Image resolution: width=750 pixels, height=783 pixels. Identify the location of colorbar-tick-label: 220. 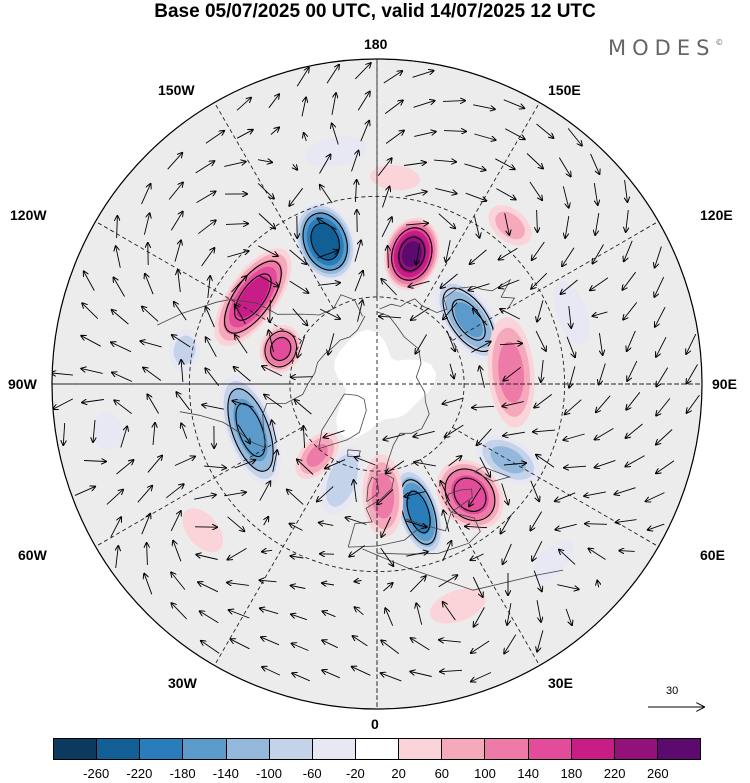
(614, 773).